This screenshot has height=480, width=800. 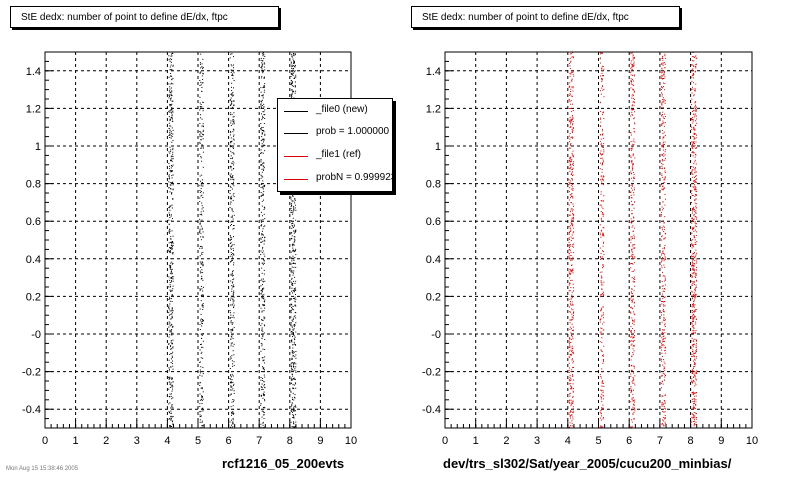 I want to click on left-y-tick-label: 0.4, so click(x=33, y=260).